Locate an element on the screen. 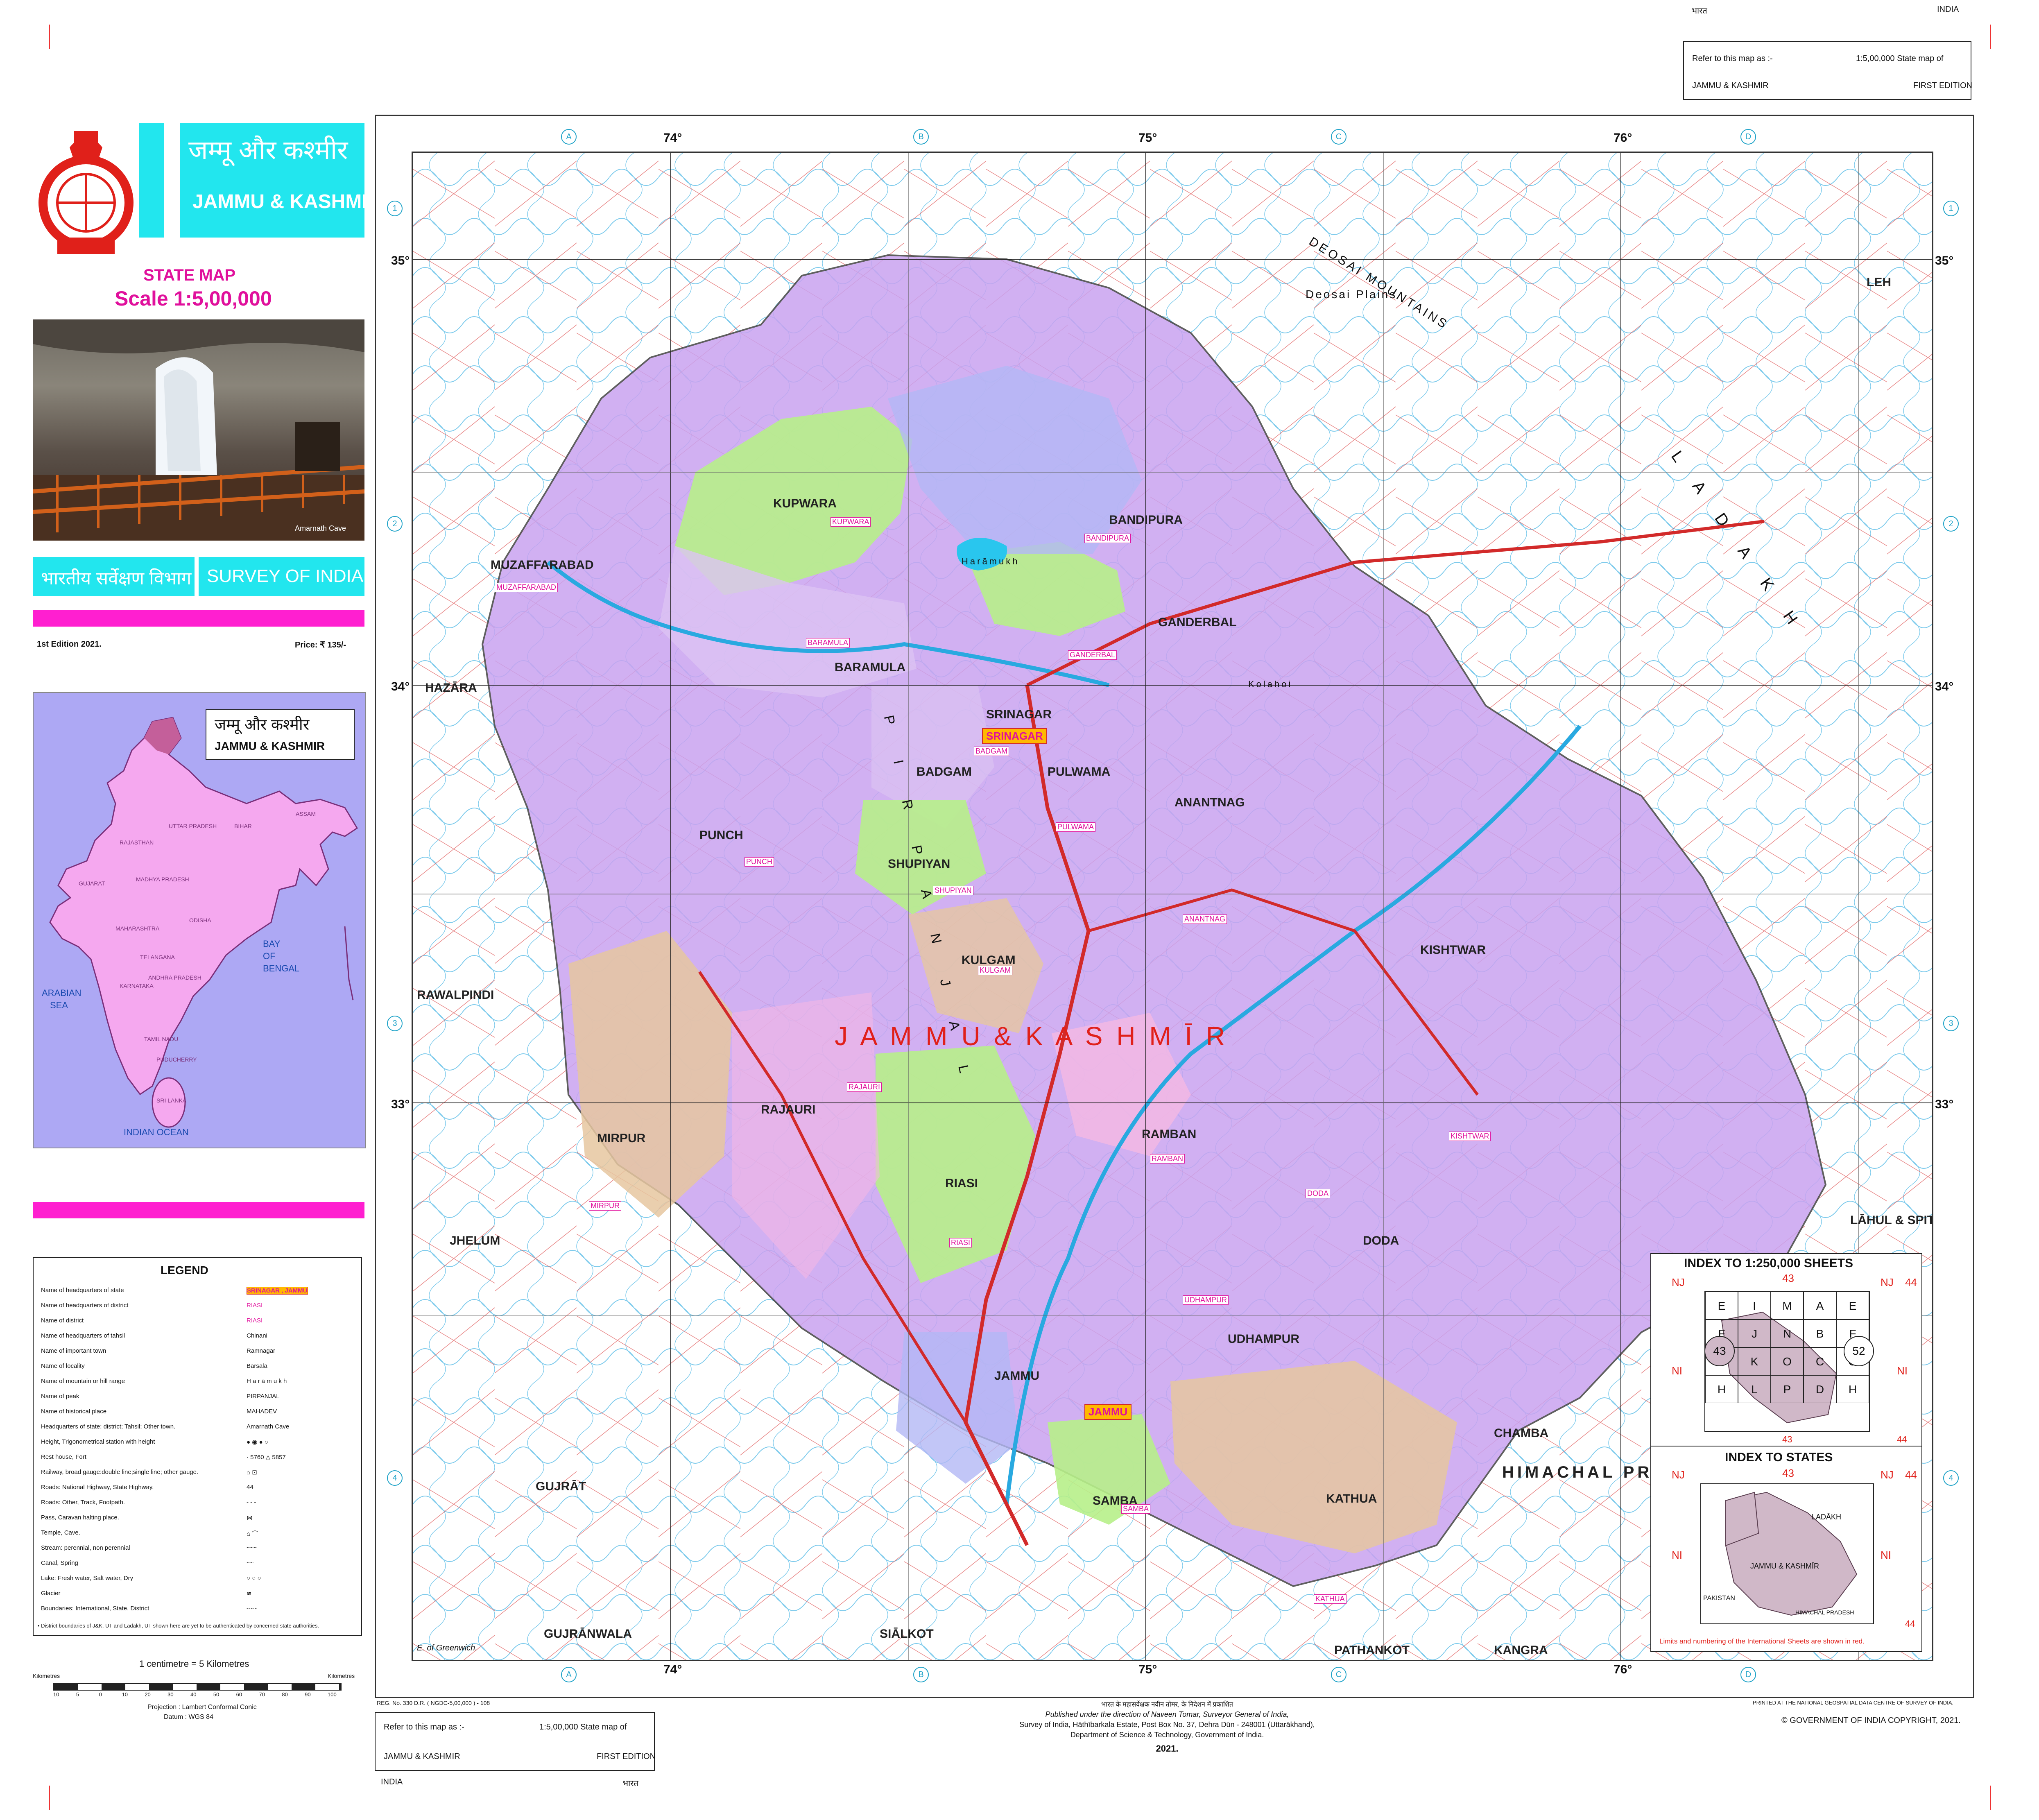 This screenshot has width=2039, height=1820. range-haramukh: Harāmukh is located at coordinates (991, 561).